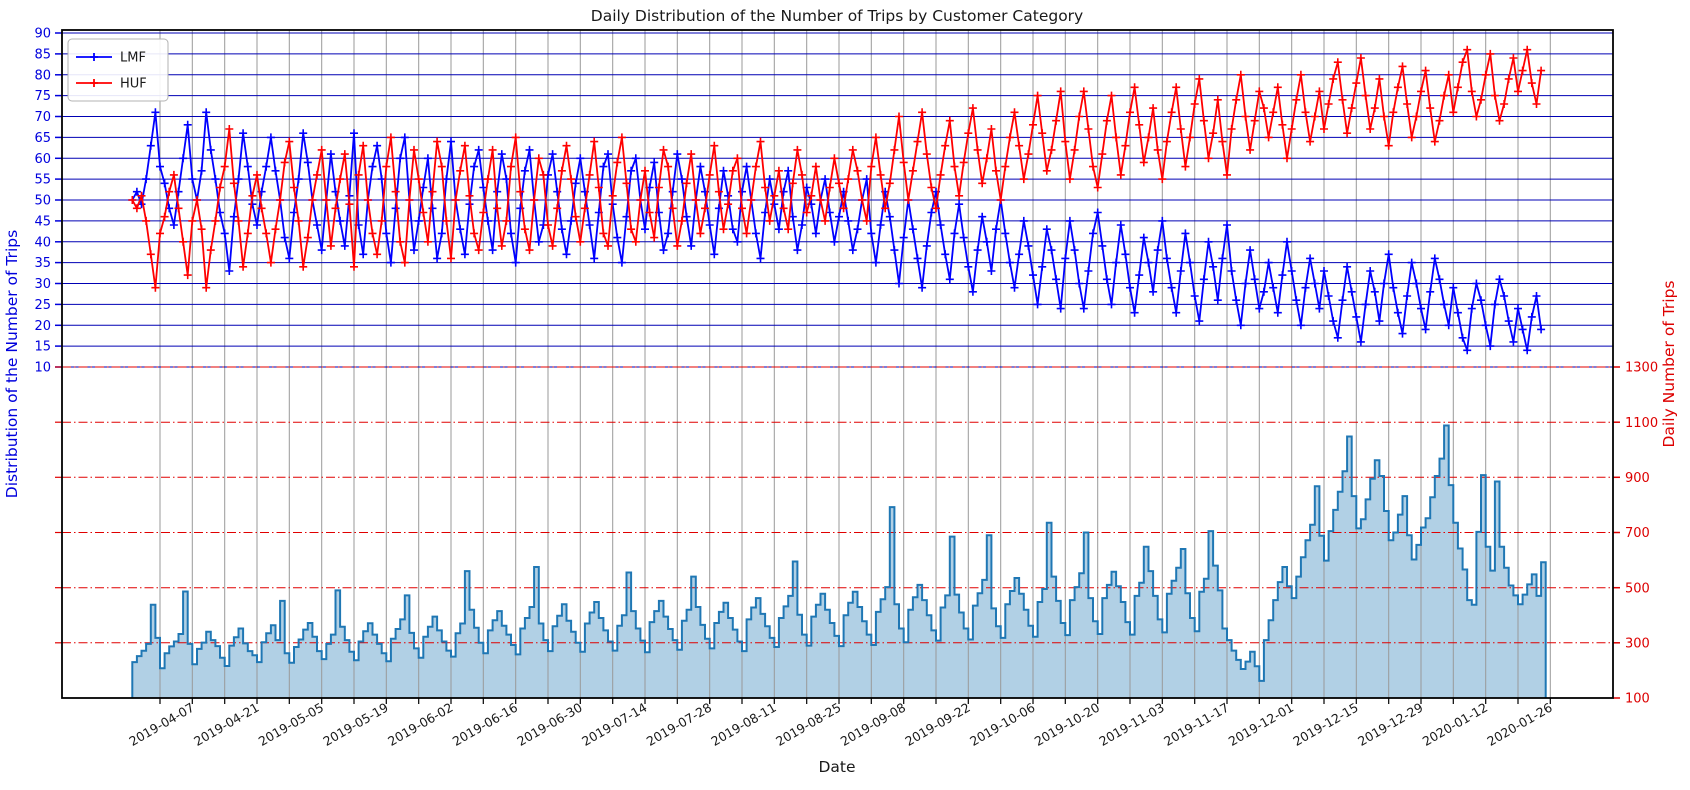  I want to click on x-tick-label: 2019-05-19, so click(355, 724).